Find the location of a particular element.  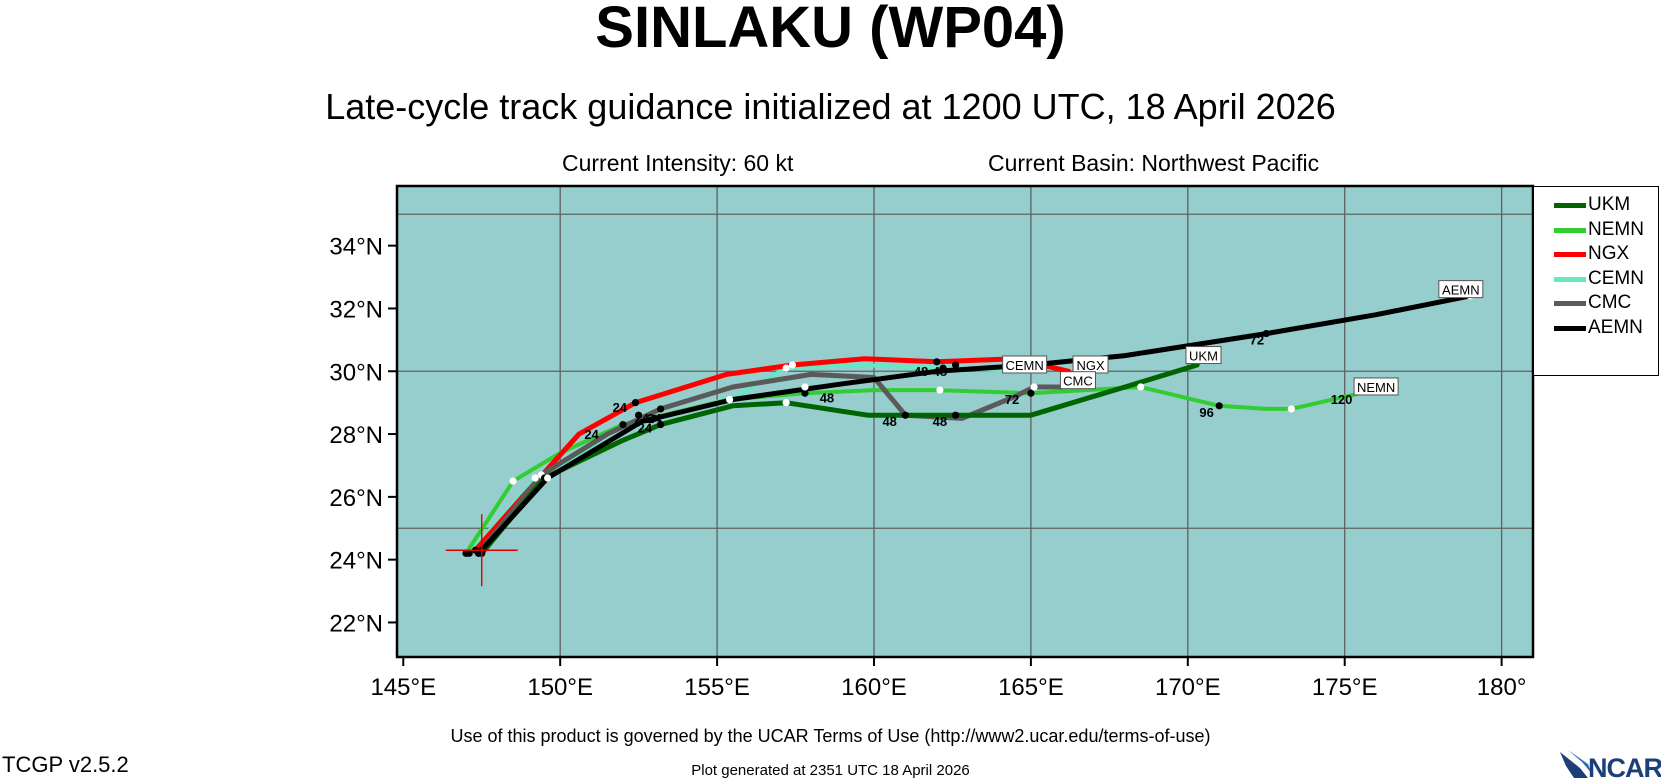

version-label: TCGP v2.5.2 is located at coordinates (65, 764).